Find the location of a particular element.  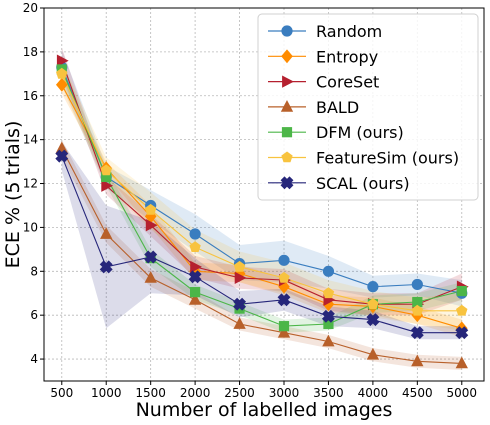

x-axis-label: Number of labelled images is located at coordinates (264, 410).